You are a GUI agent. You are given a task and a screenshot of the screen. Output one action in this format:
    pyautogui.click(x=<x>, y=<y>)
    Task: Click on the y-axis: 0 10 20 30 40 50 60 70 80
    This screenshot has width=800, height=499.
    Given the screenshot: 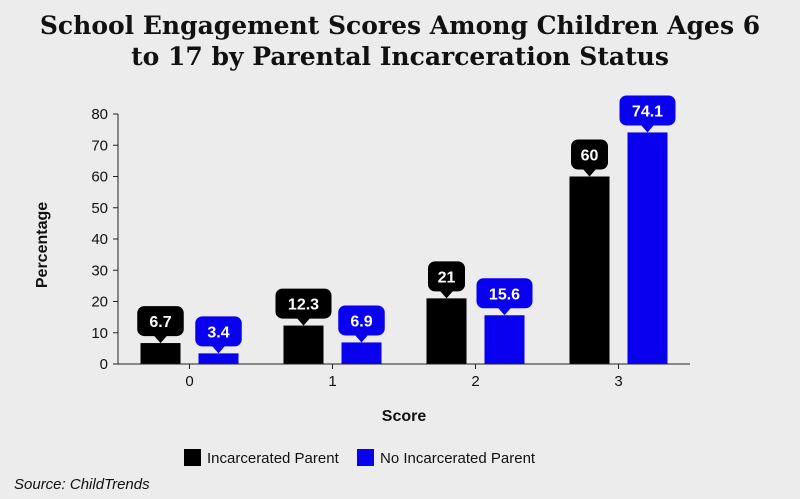 What is the action you would take?
    pyautogui.click(x=105, y=239)
    